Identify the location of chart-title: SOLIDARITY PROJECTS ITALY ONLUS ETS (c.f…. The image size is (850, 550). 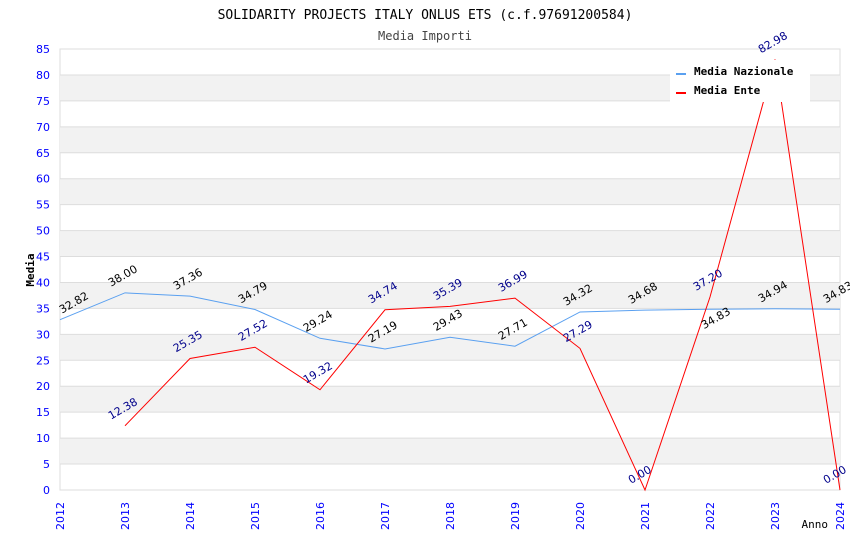
(425, 15).